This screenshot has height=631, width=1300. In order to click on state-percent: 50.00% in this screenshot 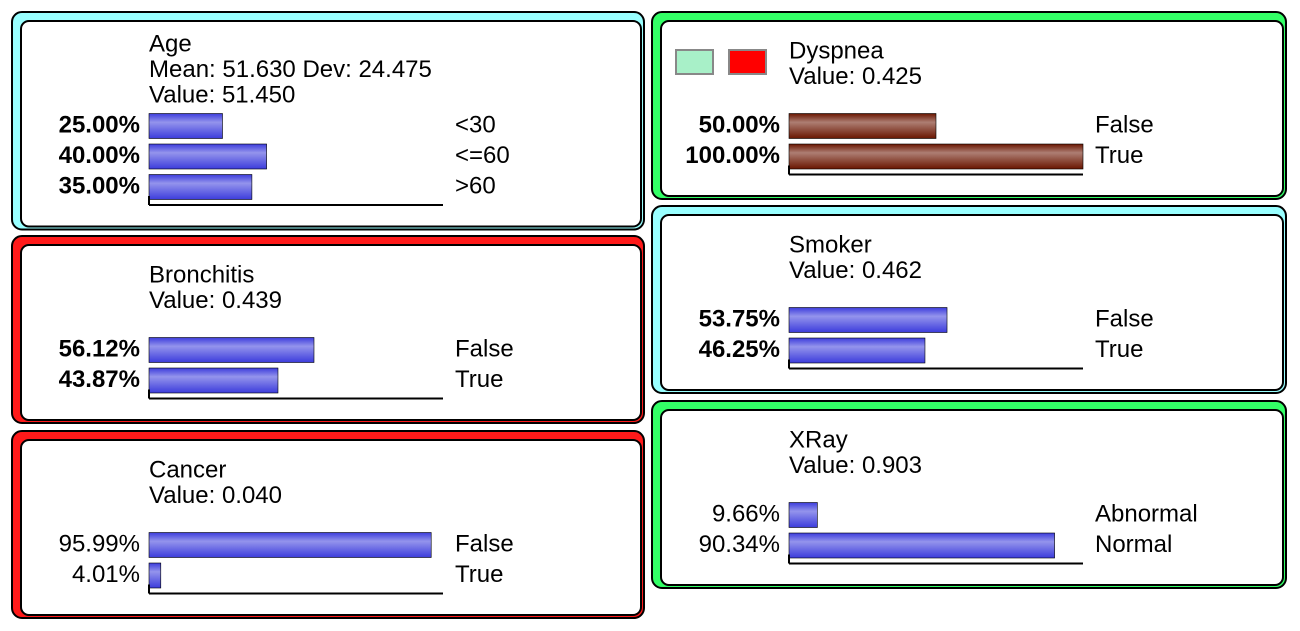, I will do `click(739, 124)`.